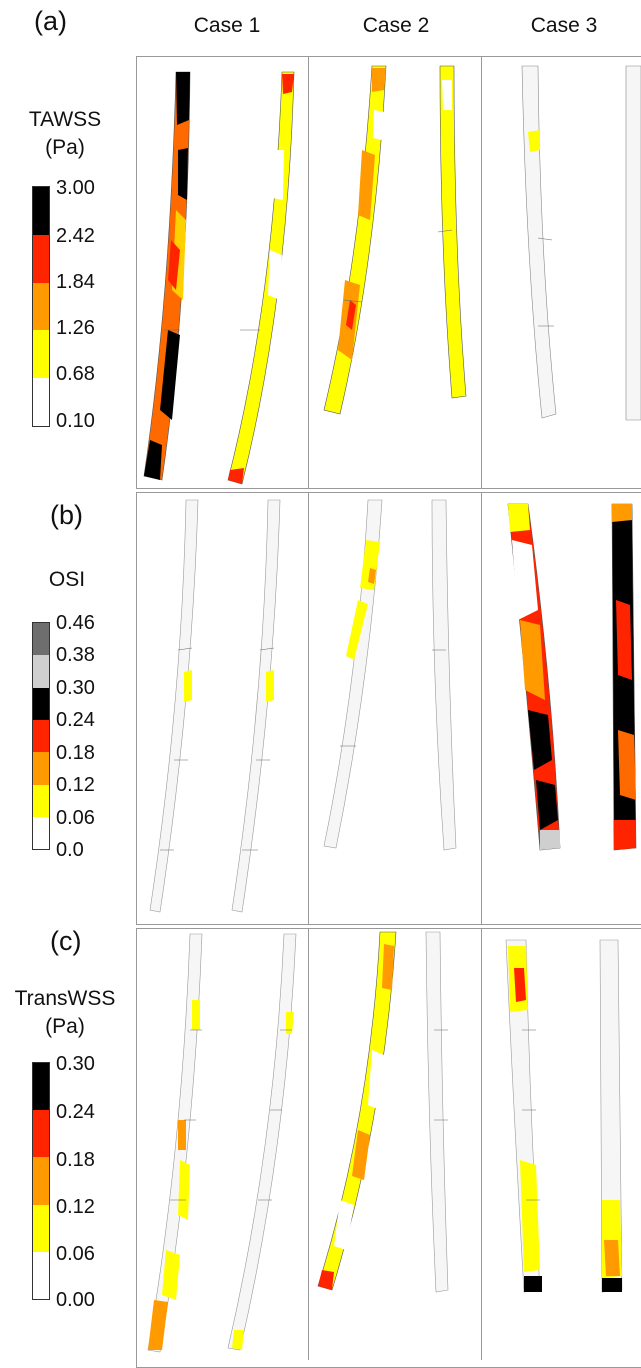 The width and height of the screenshot is (641, 1368). What do you see at coordinates (41, 736) in the screenshot?
I see `colorbar-osi` at bounding box center [41, 736].